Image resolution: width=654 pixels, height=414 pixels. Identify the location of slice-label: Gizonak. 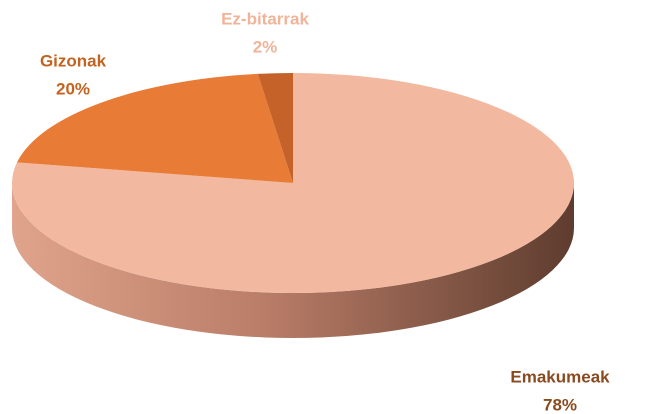
(73, 60).